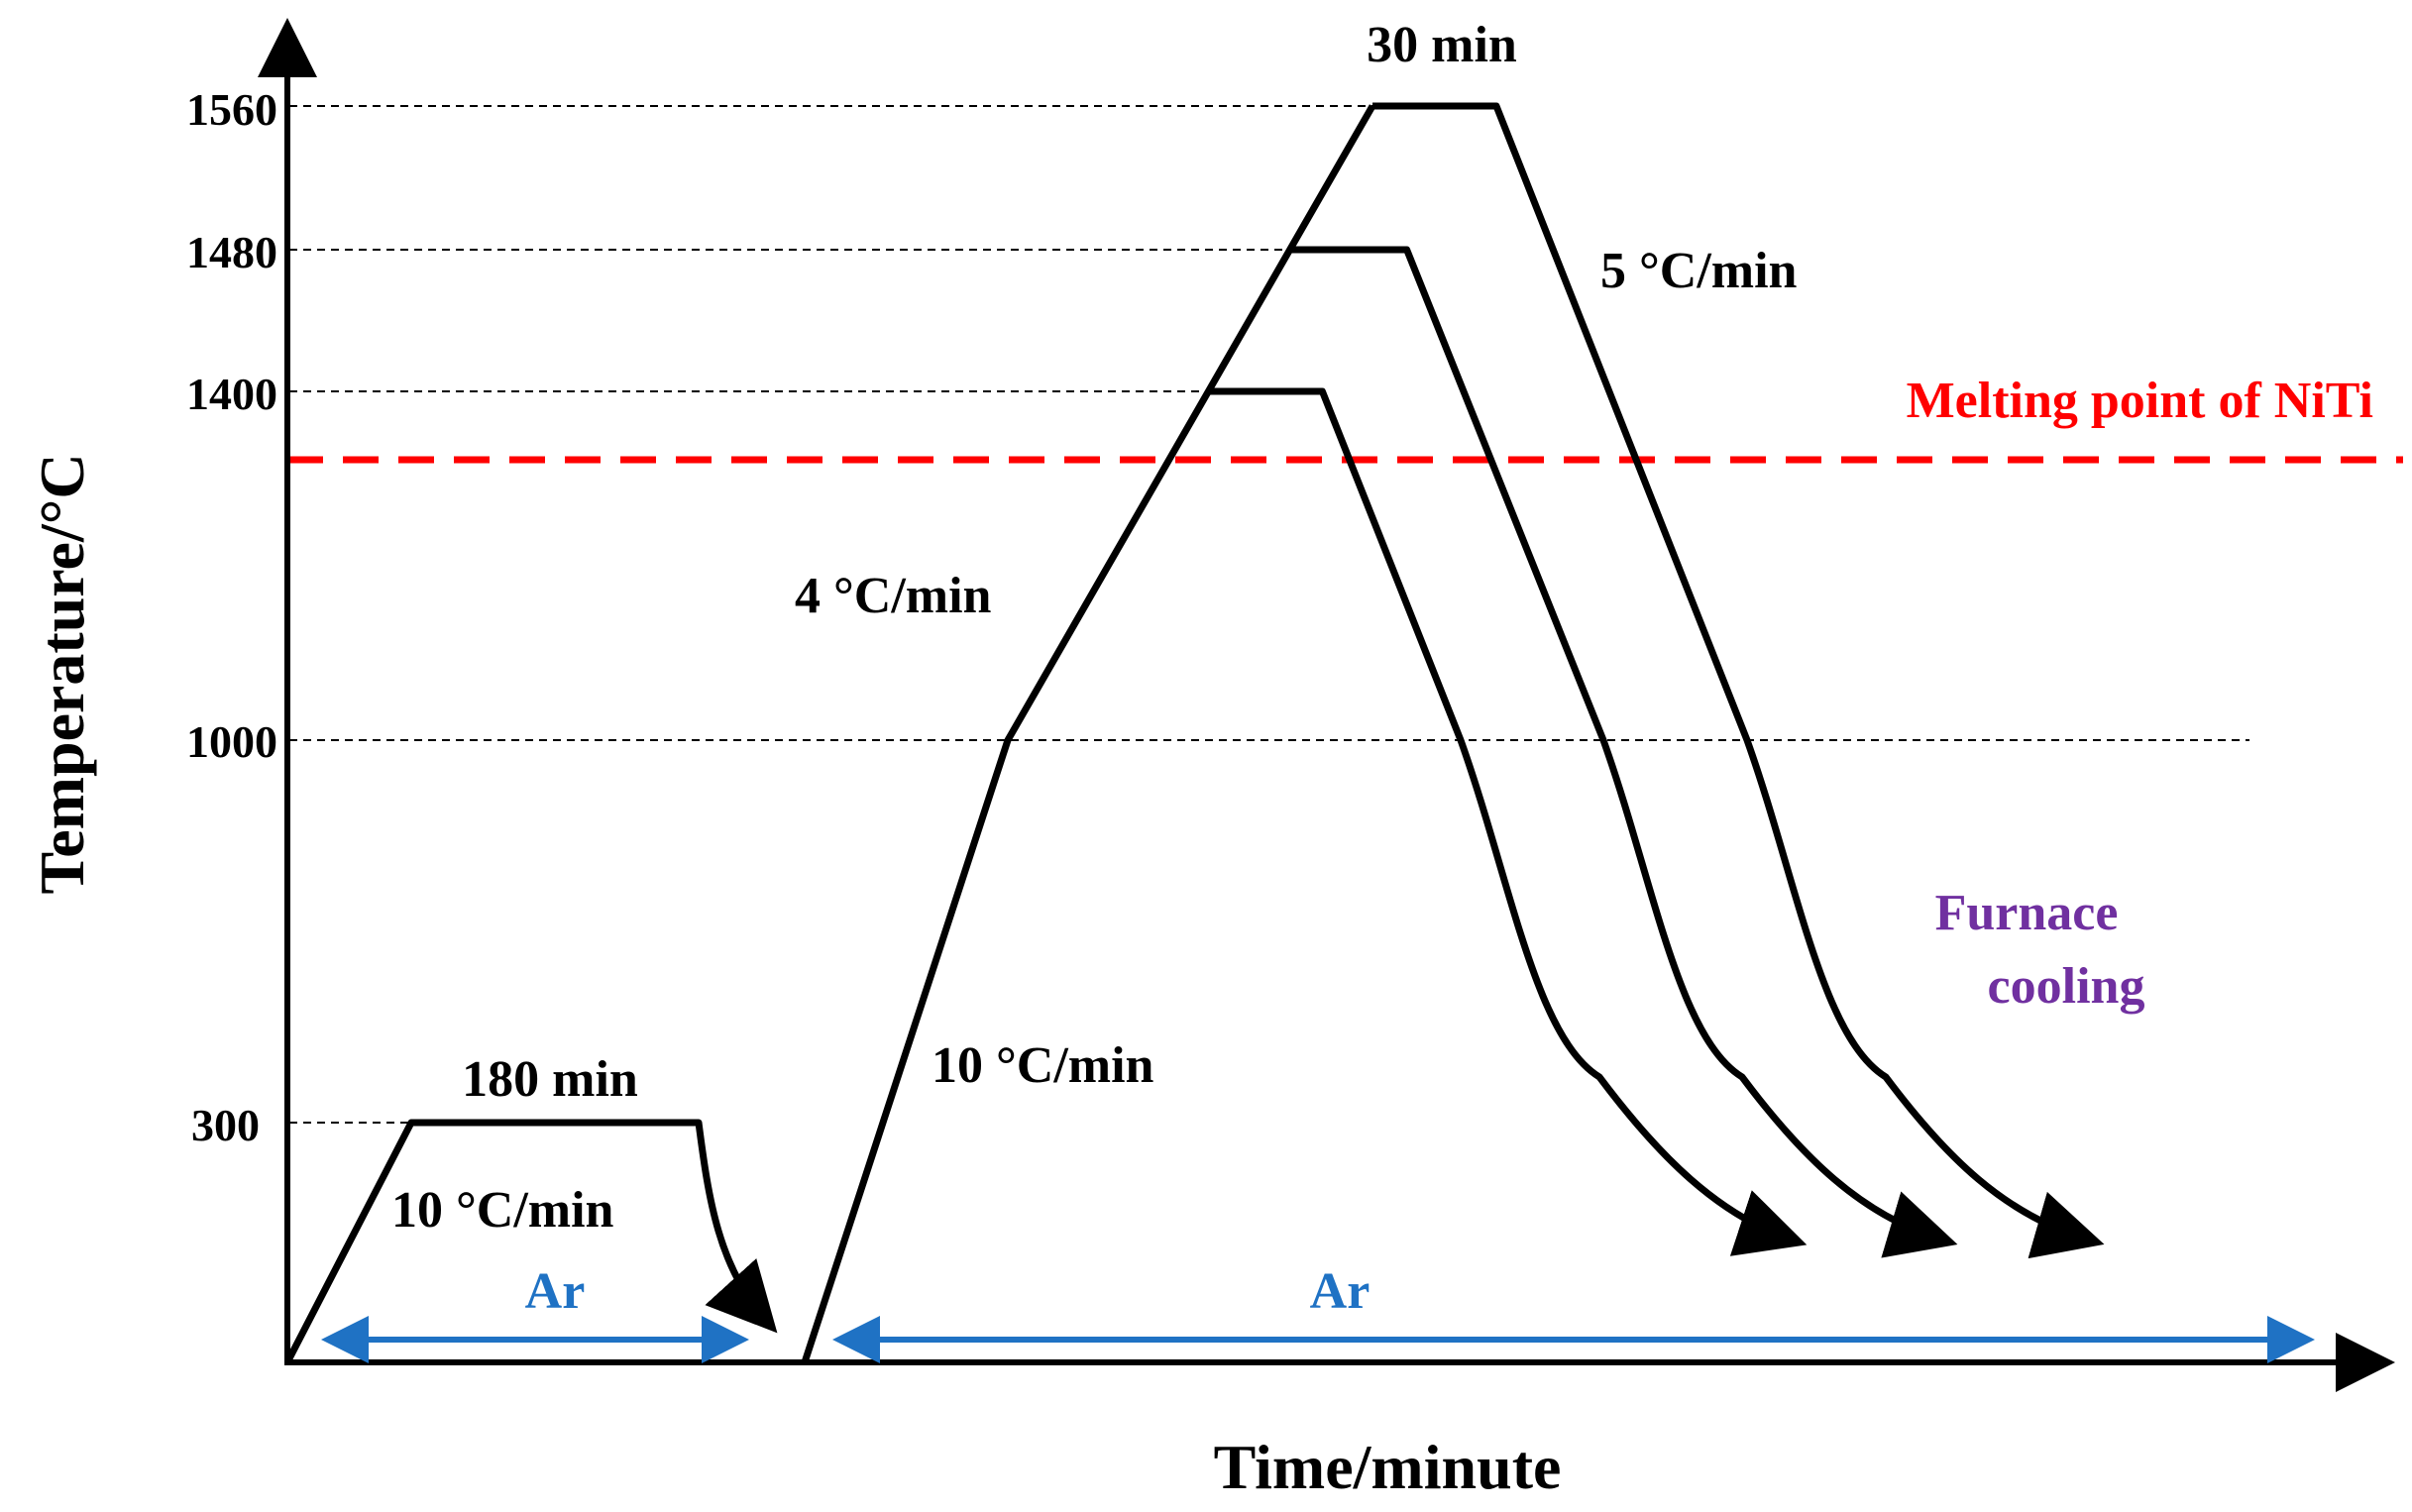  Describe the element at coordinates (1442, 45) in the screenshot. I see `hold-time-30min: 30 min` at that location.